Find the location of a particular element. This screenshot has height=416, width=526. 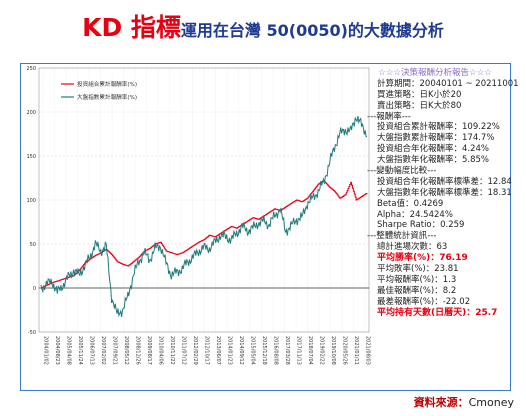

x-tick-label: 2019/02/22 is located at coordinates (322, 350).